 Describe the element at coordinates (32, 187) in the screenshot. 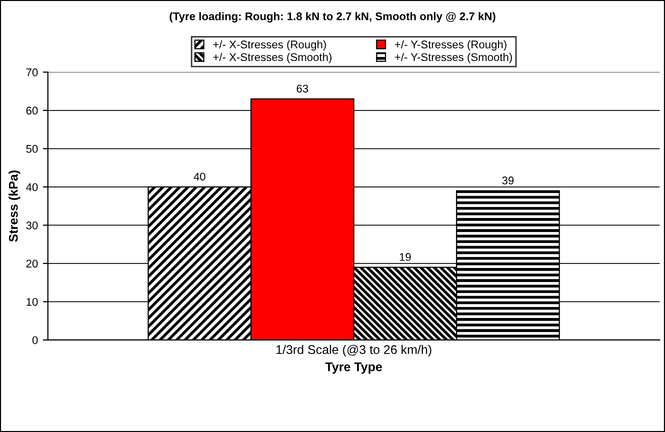

I see `y-tick-label: 40` at that location.